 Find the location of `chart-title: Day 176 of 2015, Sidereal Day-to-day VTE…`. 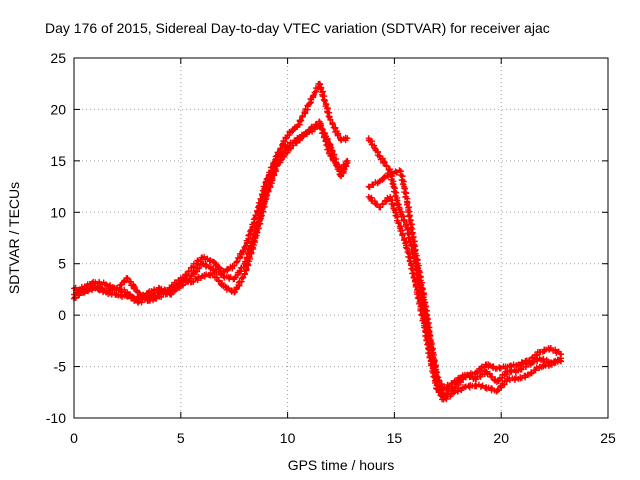

chart-title: Day 176 of 2015, Sidereal Day-to-day VTE… is located at coordinates (297, 28).